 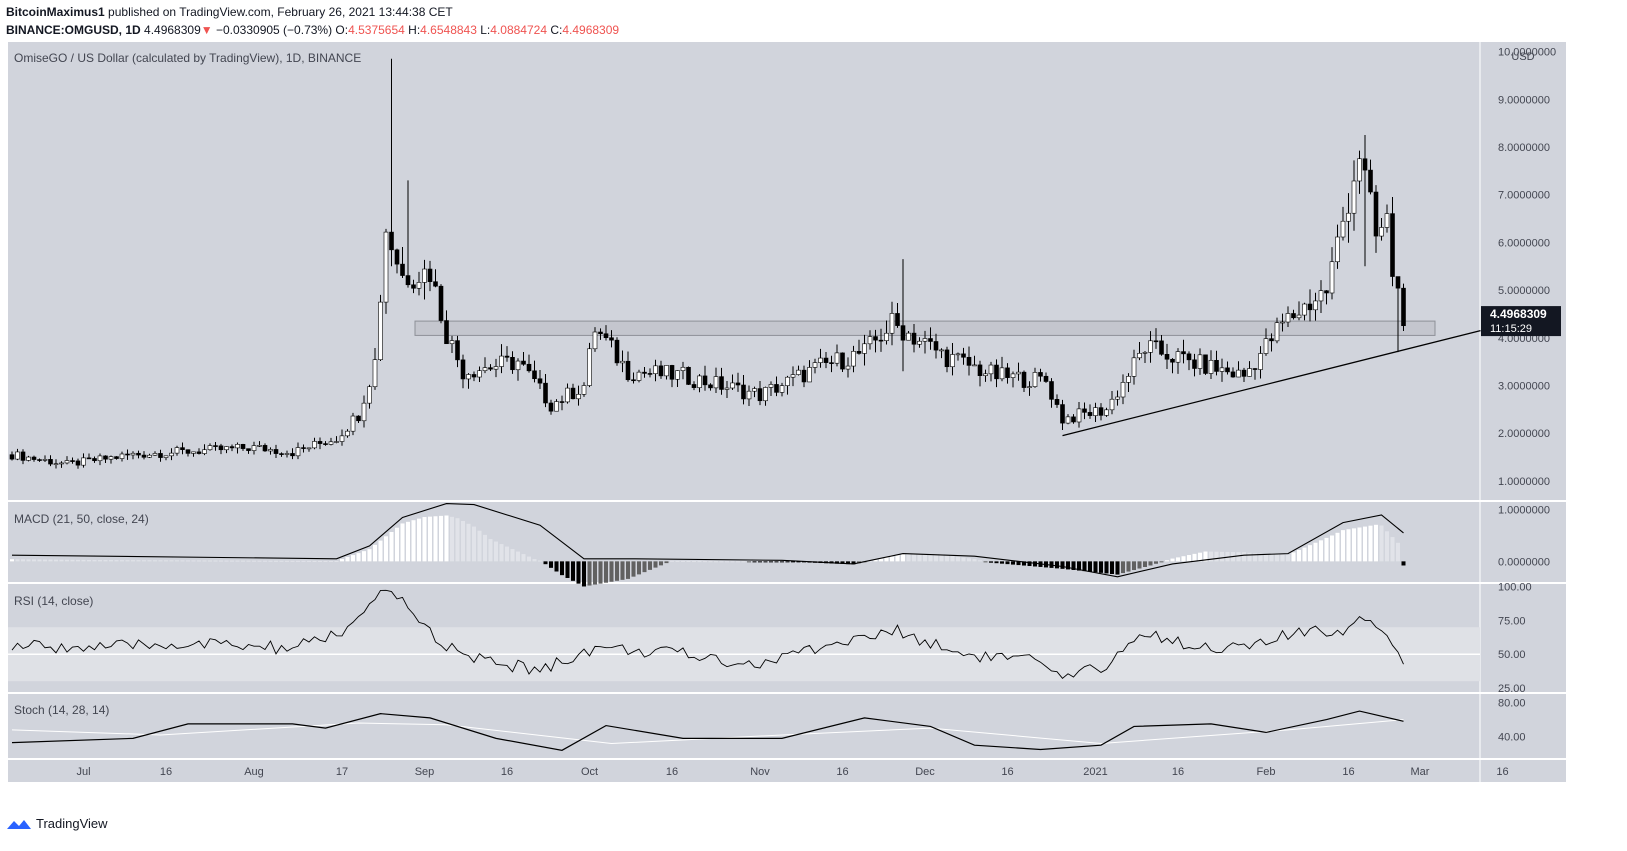 What do you see at coordinates (55, 12) in the screenshot?
I see `author-name: BitcoinMaximus1` at bounding box center [55, 12].